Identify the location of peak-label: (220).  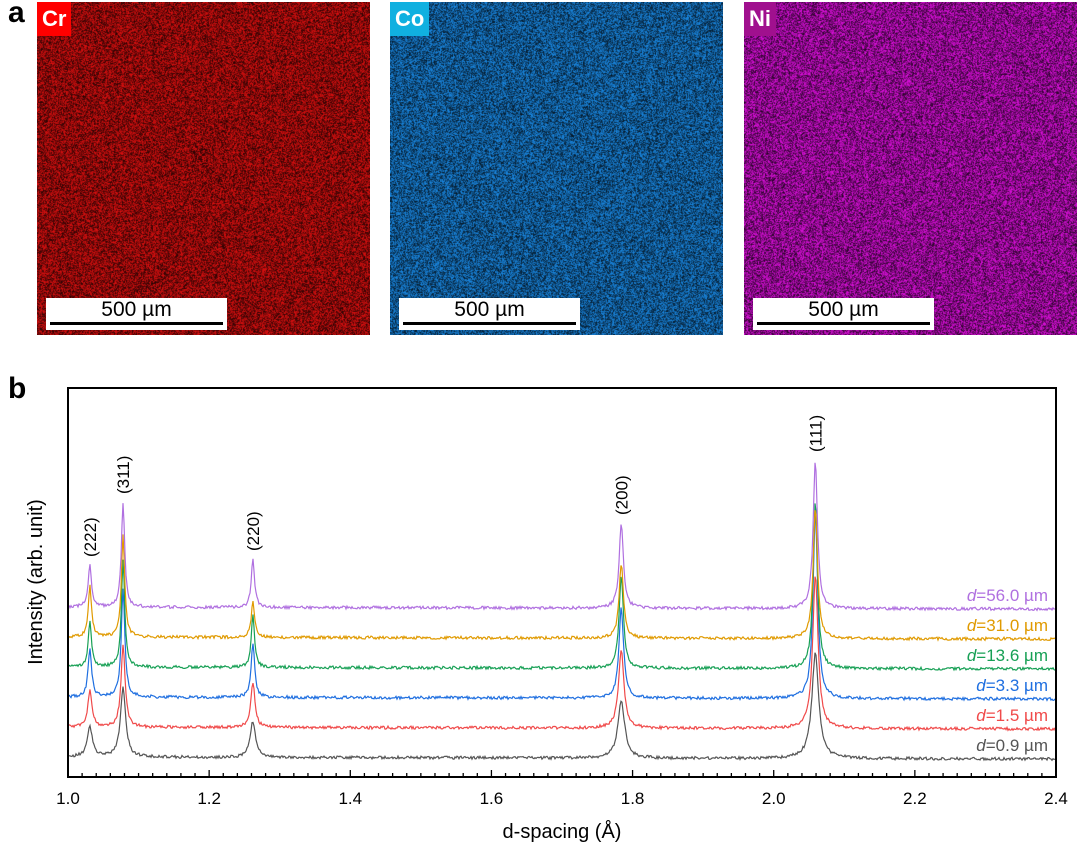
(253, 531).